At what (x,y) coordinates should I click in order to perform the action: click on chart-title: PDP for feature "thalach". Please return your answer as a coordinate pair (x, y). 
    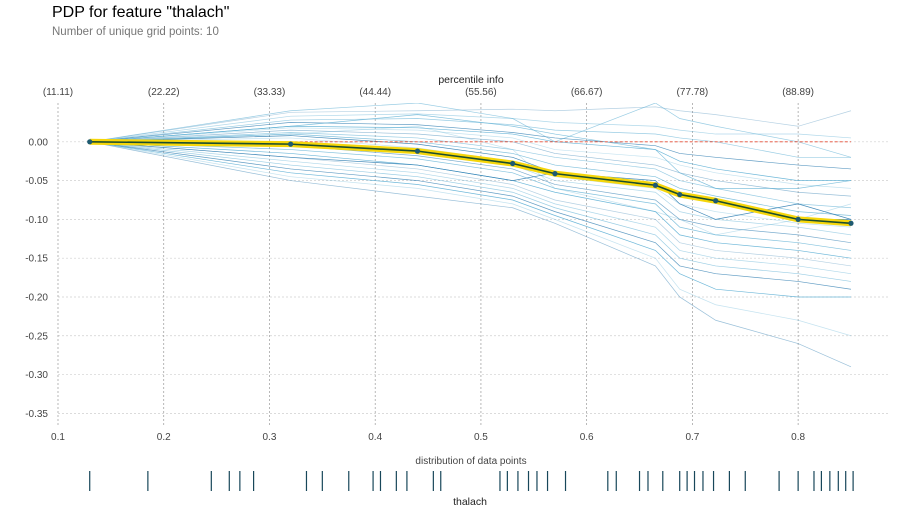
    Looking at the image, I should click on (141, 12).